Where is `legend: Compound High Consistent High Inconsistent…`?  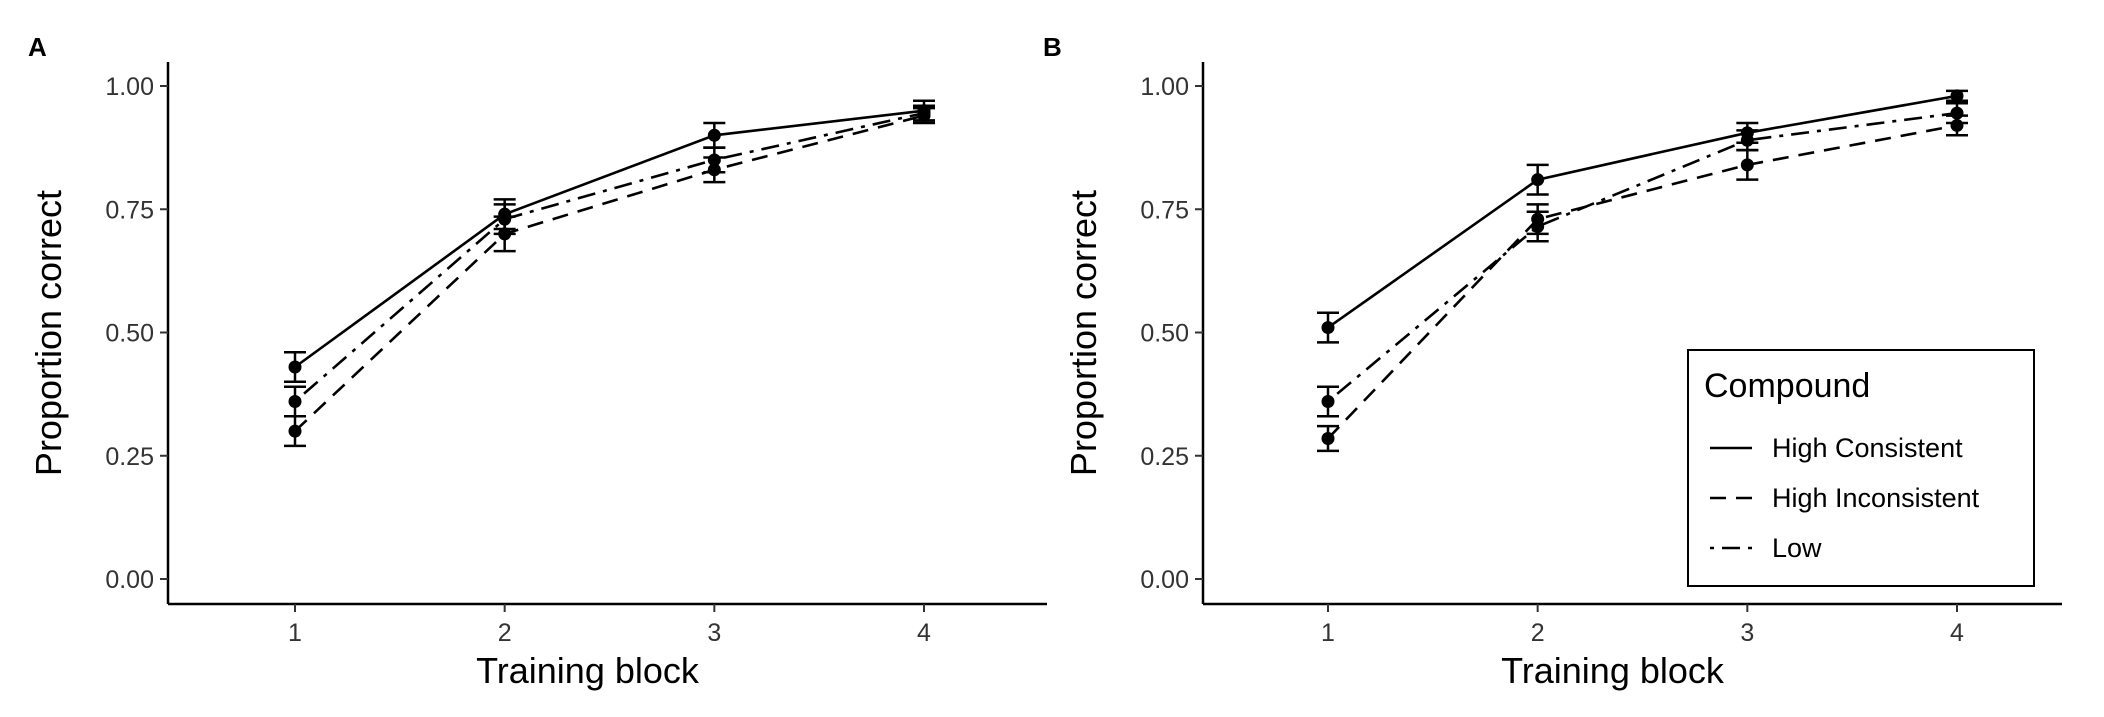 legend: Compound High Consistent High Inconsistent… is located at coordinates (1861, 468).